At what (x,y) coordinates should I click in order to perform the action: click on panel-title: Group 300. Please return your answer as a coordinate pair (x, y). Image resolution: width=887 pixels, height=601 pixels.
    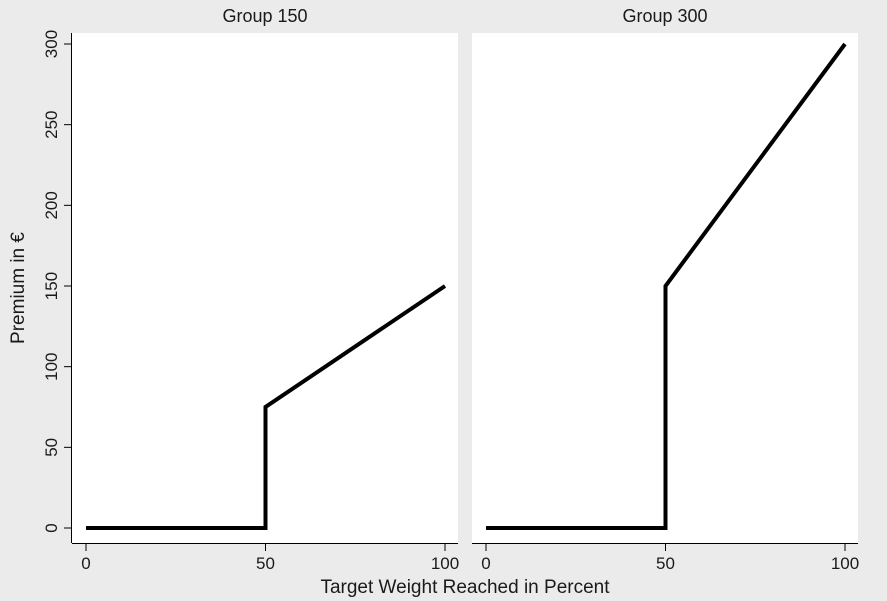
    Looking at the image, I should click on (664, 16).